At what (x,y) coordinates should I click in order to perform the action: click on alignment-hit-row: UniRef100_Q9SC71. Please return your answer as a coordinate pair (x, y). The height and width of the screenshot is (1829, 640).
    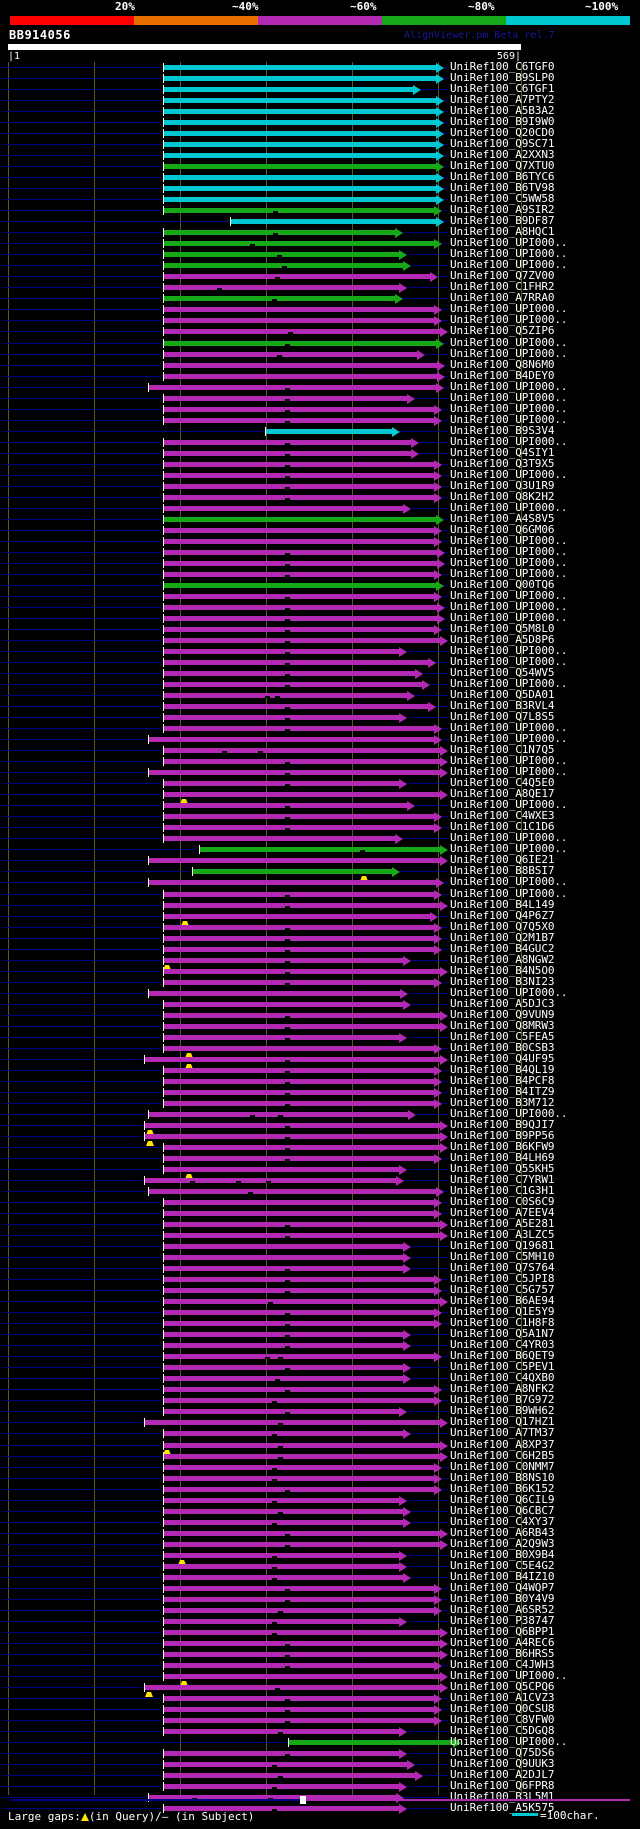
    Looking at the image, I should click on (320, 144).